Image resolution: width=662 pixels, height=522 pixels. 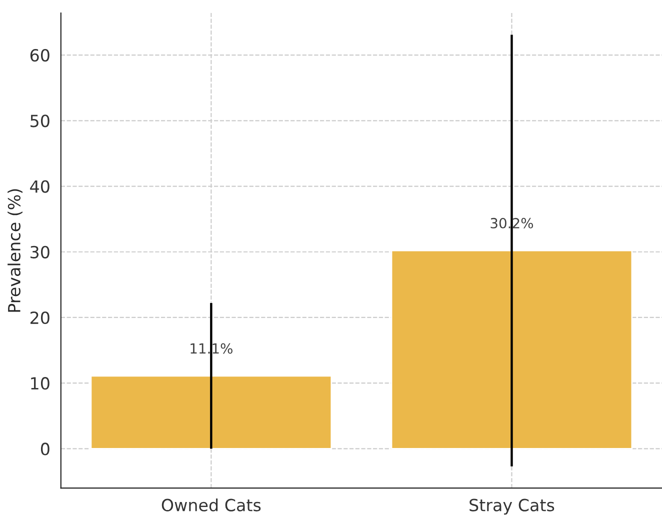 I want to click on y-tick-label: 20, so click(x=40, y=317).